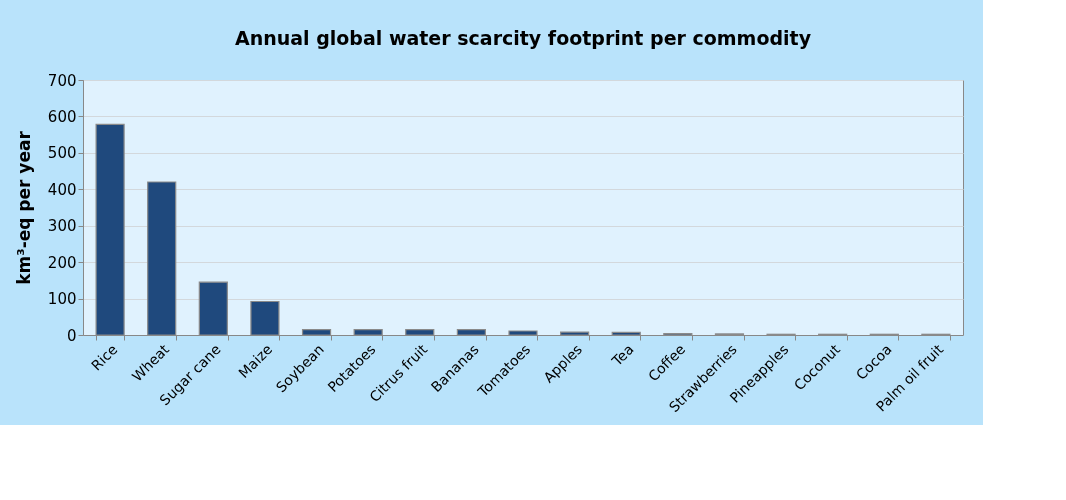  I want to click on x-tick-label: Tea, so click(622, 355).